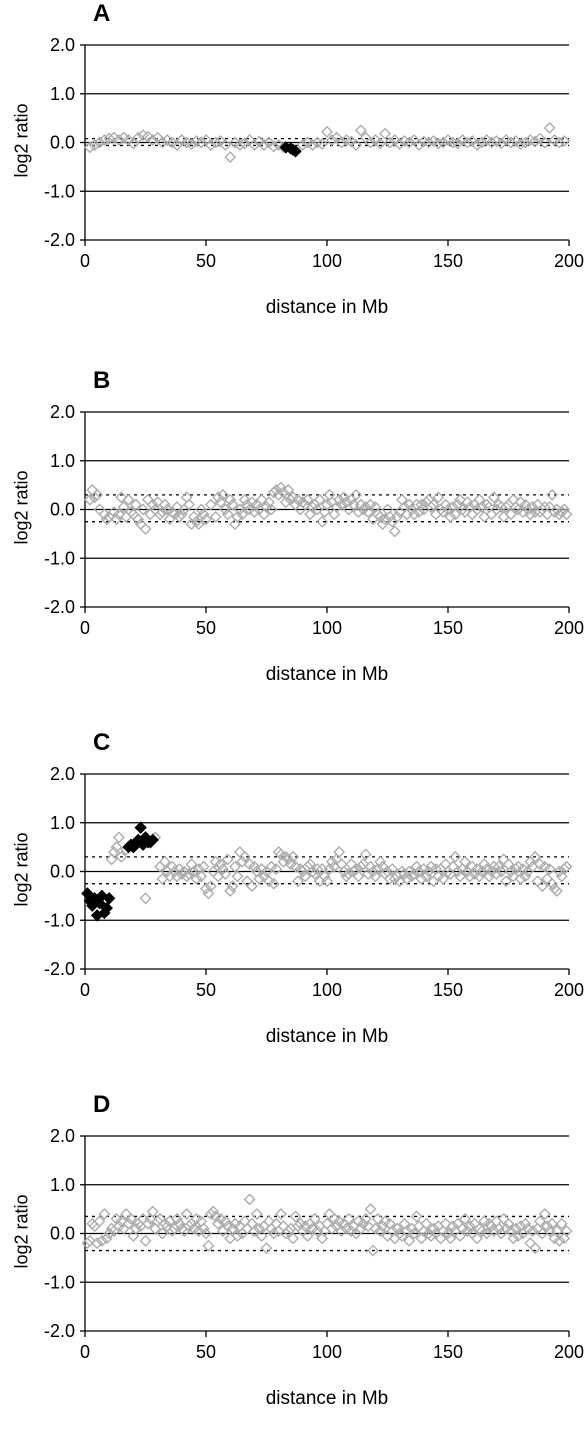 Image resolution: width=587 pixels, height=1445 pixels. What do you see at coordinates (59, 1331) in the screenshot?
I see `y-tick-label: -2.0` at bounding box center [59, 1331].